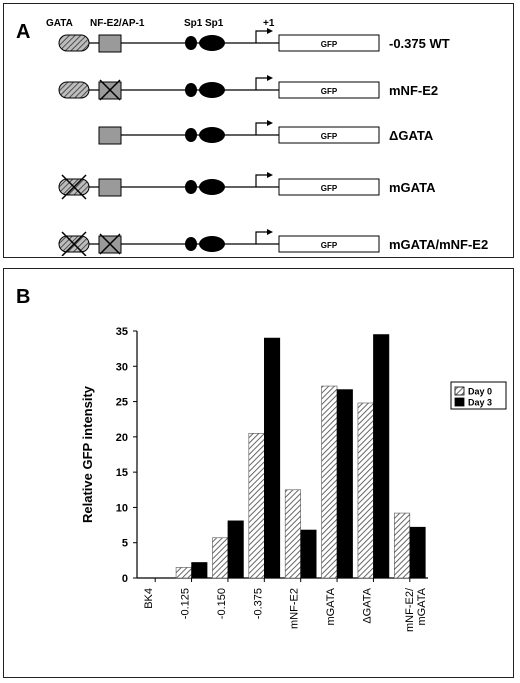 The image size is (520, 683). What do you see at coordinates (122, 508) in the screenshot?
I see `y-tick-label: 10` at bounding box center [122, 508].